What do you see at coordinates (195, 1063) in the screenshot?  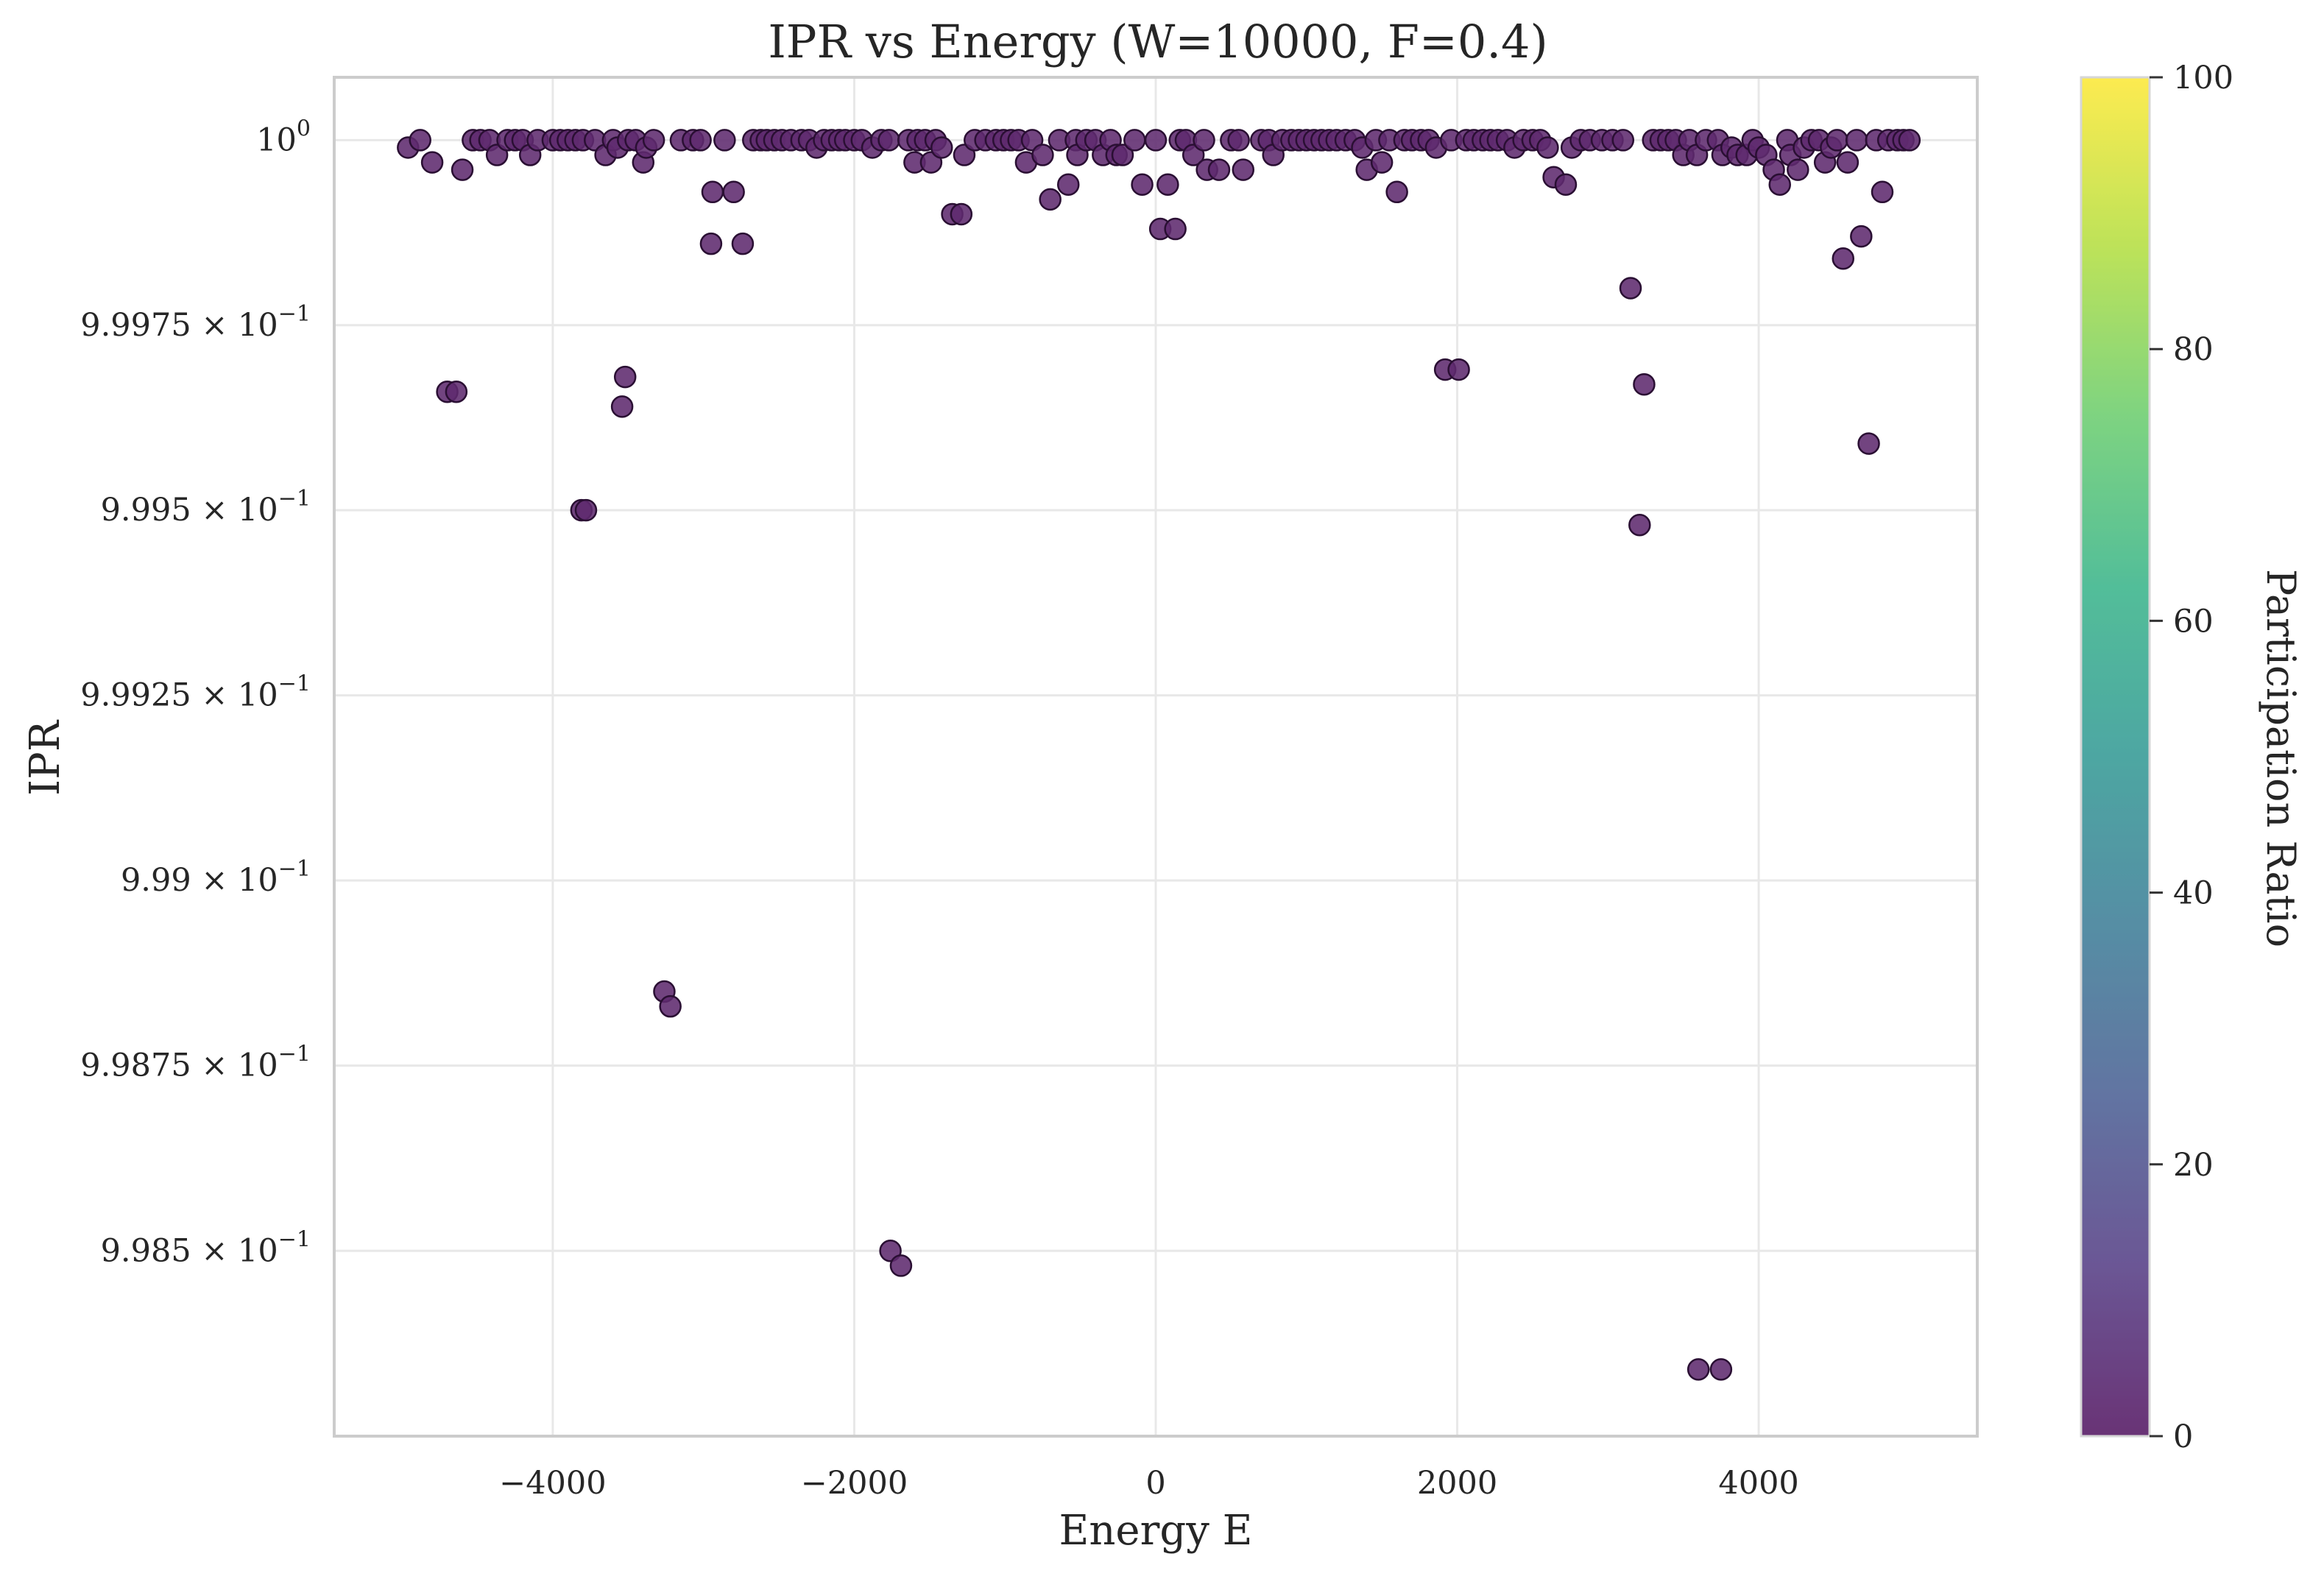 I see `y-tick-label: 9.9875 × 10⁻¹` at bounding box center [195, 1063].